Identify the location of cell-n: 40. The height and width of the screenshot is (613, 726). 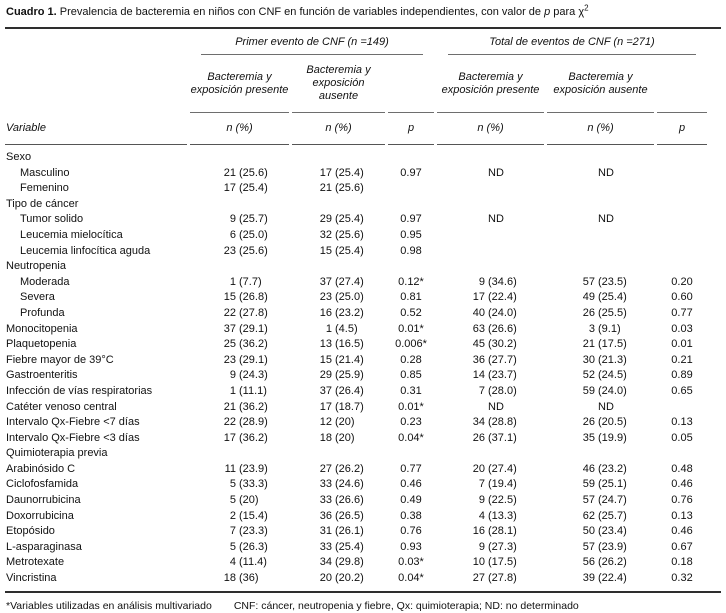
(478, 312).